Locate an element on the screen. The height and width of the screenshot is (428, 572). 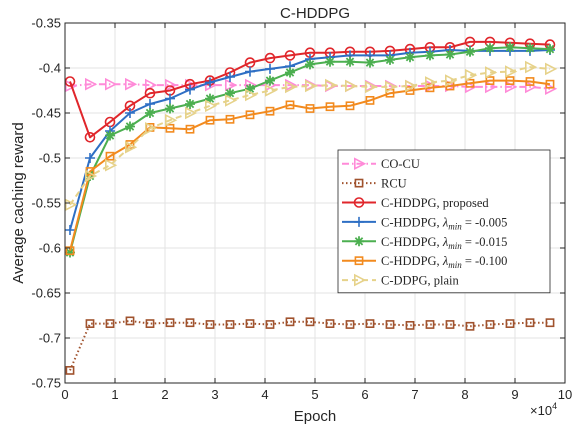
x-tick-label: 8 is located at coordinates (464, 394).